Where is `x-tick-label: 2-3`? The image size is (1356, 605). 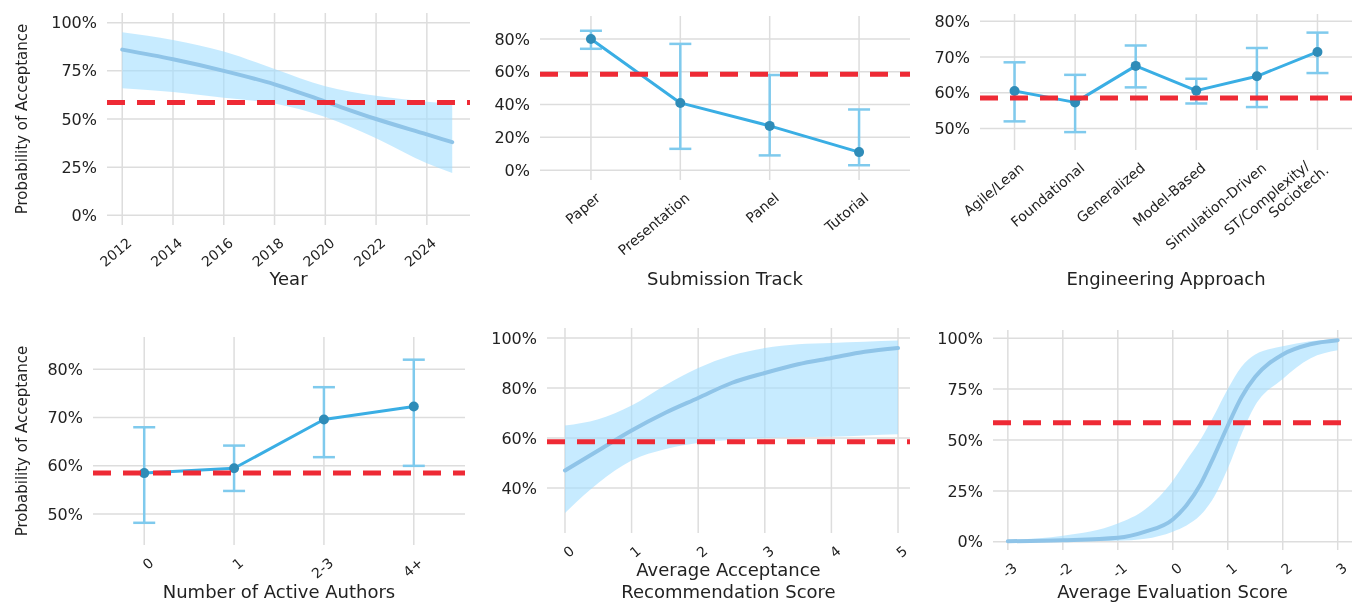
x-tick-label: 2-3 is located at coordinates (322, 568).